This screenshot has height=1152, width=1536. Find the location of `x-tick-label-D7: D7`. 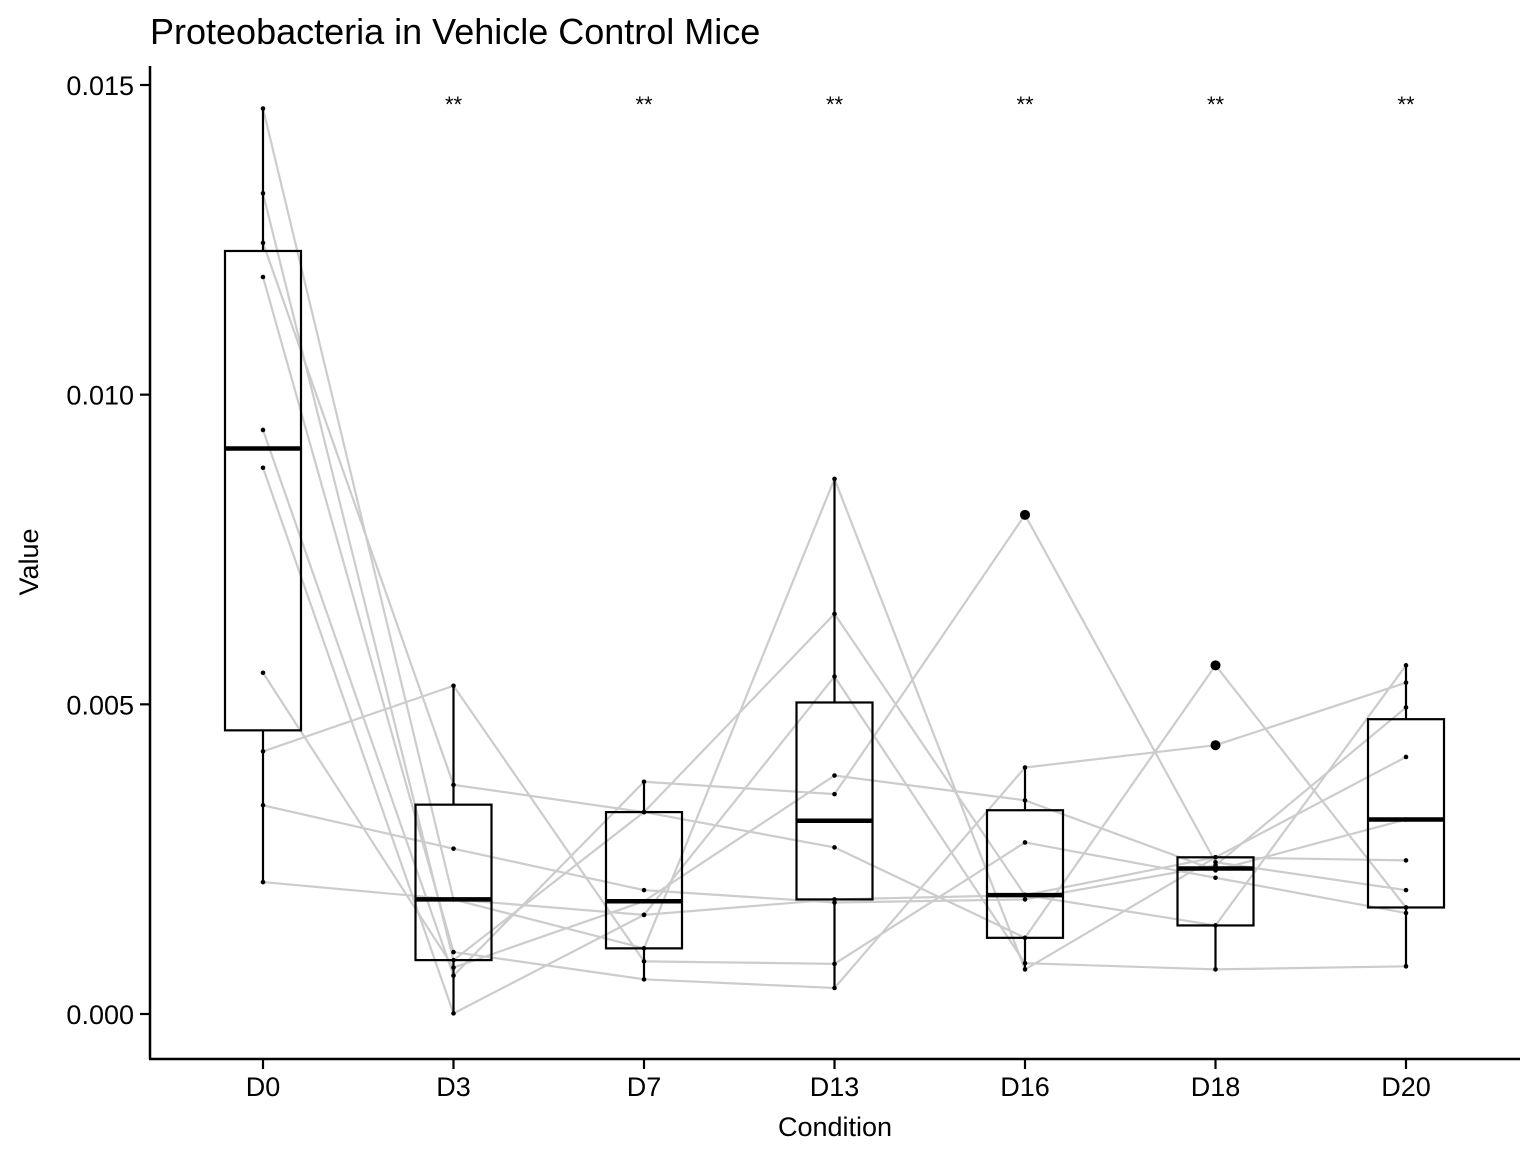

x-tick-label-D7: D7 is located at coordinates (644, 1087).